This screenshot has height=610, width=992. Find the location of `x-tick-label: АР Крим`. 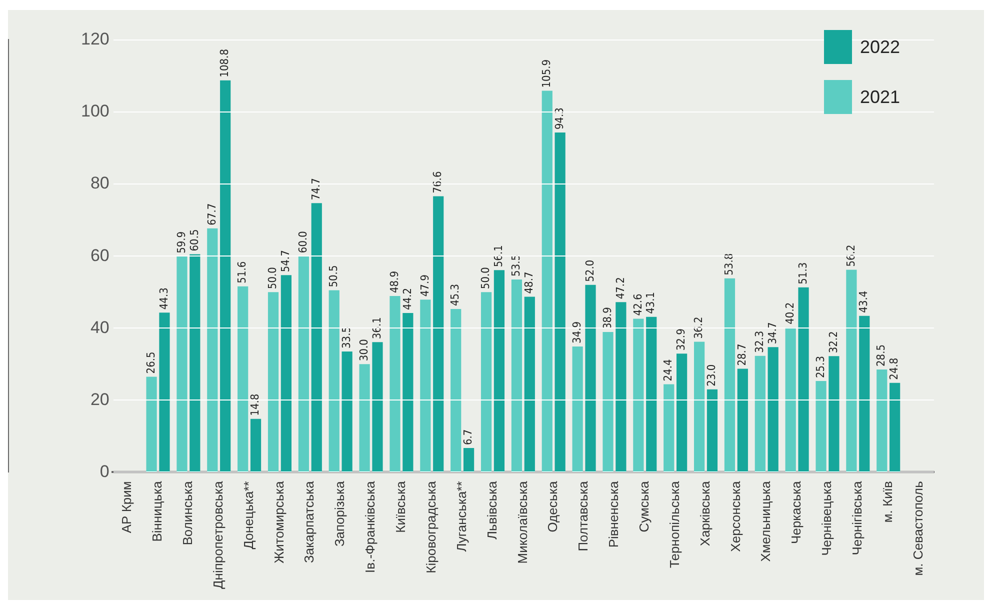

x-tick-label: АР Крим is located at coordinates (126, 507).